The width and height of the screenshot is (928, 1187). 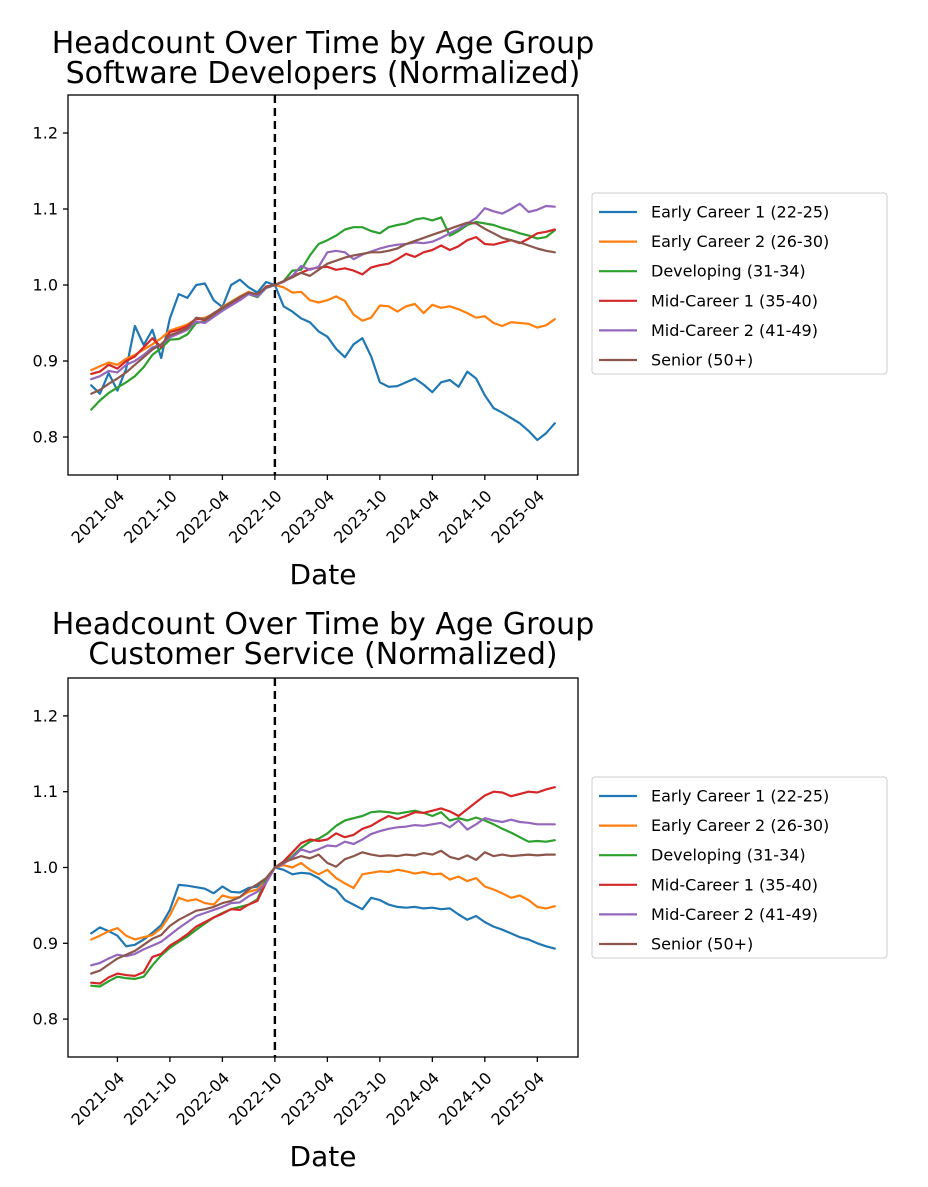 I want to click on chart-title-line2: Software Developers (Normalized), so click(x=323, y=73).